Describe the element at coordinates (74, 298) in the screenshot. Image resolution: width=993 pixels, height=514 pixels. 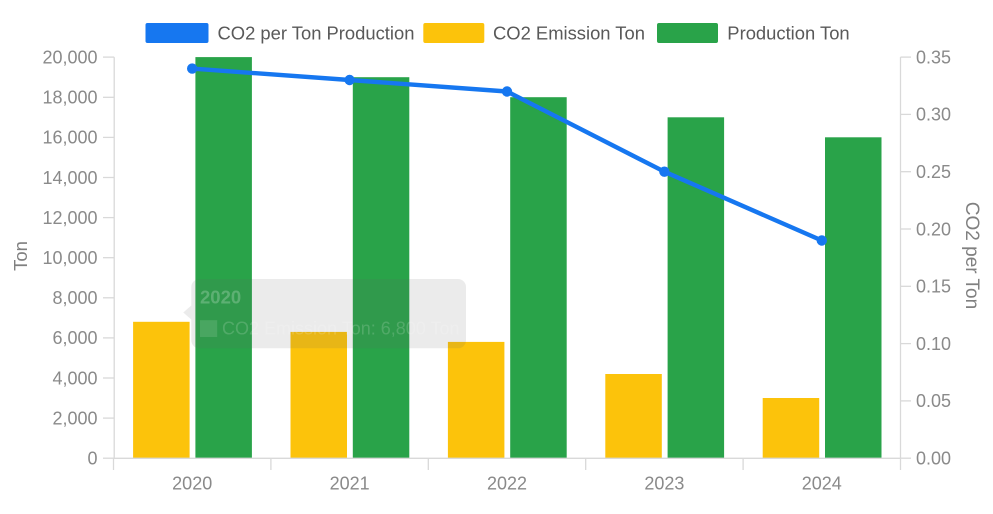
I see `svg-text: 8,000` at that location.